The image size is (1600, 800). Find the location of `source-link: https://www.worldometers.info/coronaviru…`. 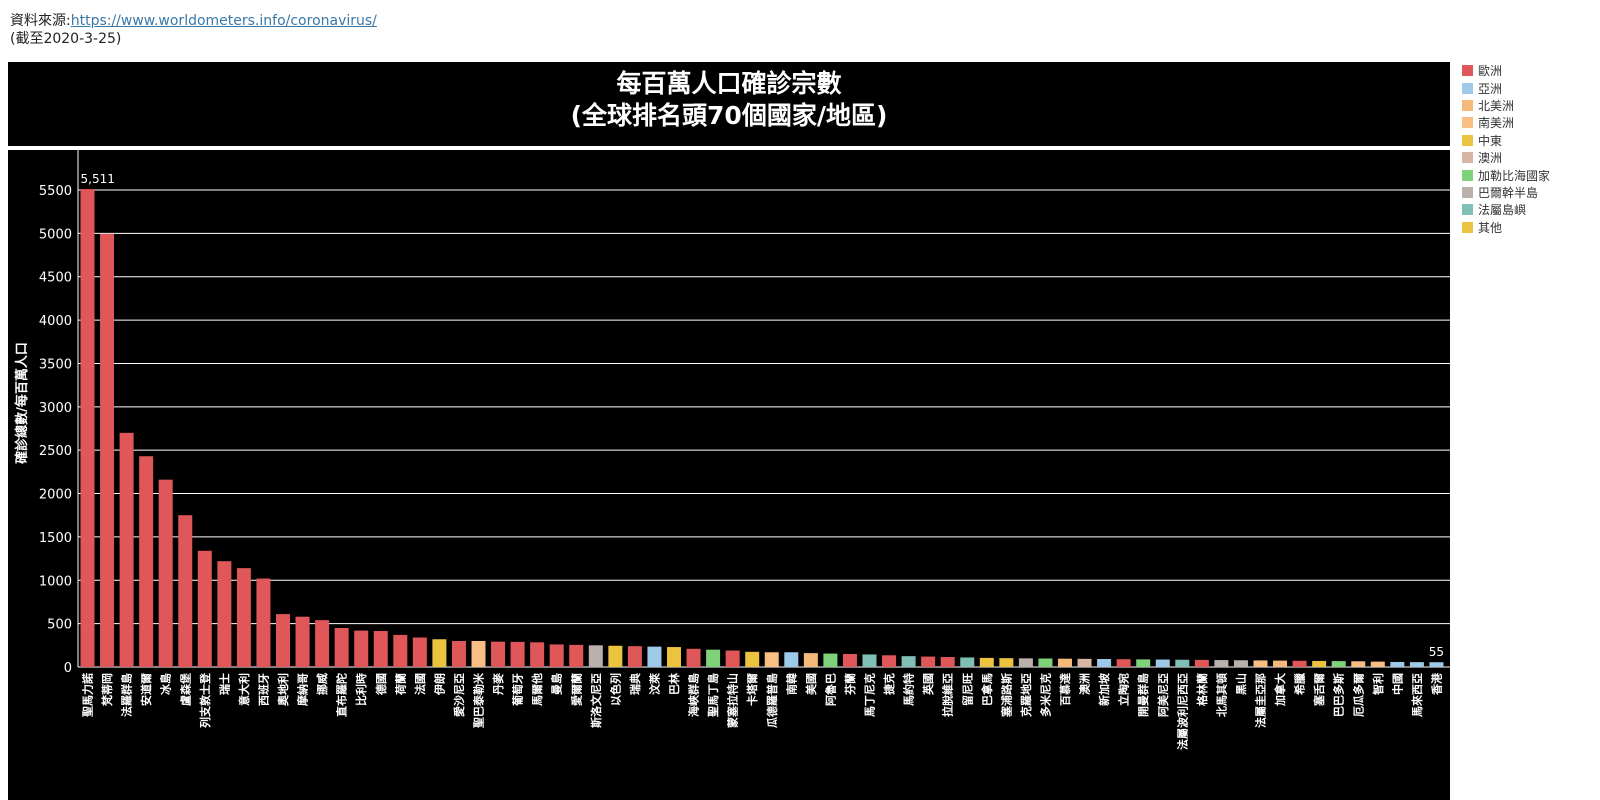

source-link: https://www.worldometers.info/coronaviru… is located at coordinates (223, 21).